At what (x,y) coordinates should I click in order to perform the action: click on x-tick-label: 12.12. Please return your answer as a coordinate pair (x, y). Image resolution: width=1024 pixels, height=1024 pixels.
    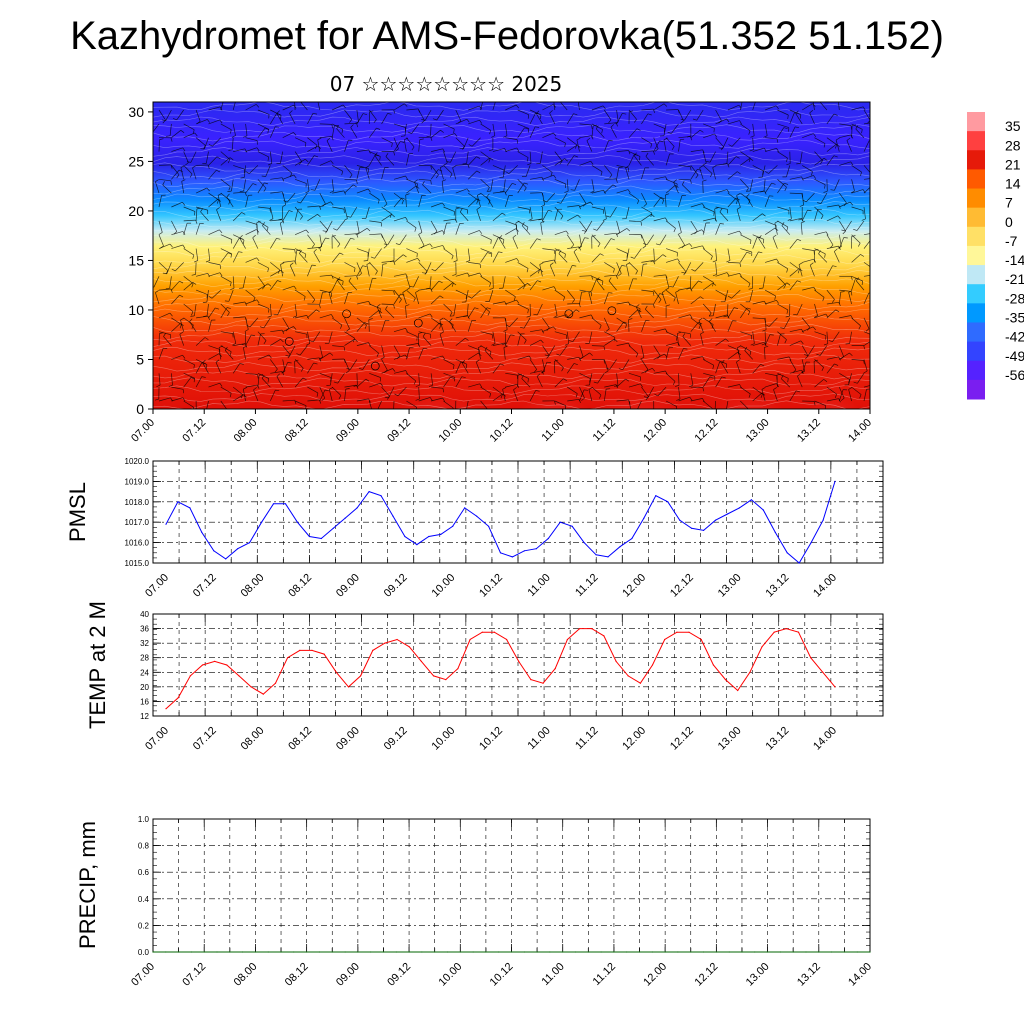
    Looking at the image, I should click on (682, 586).